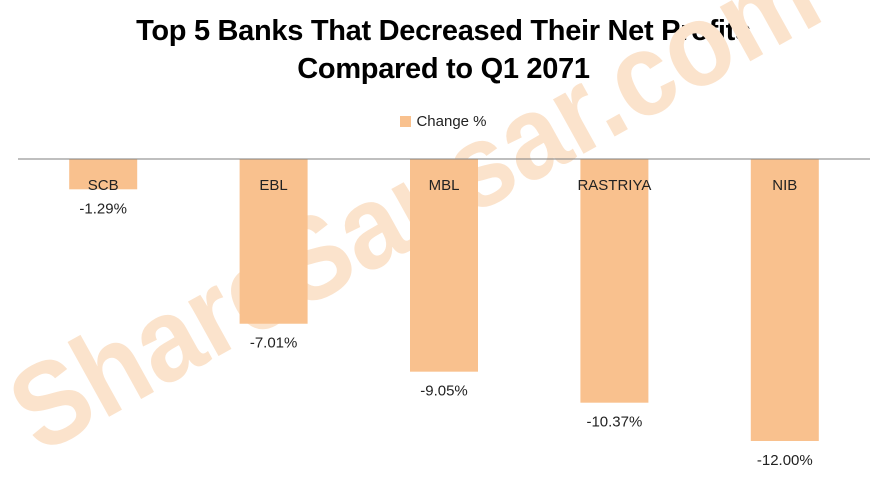  Describe the element at coordinates (273, 185) in the screenshot. I see `category-label: EBL` at that location.